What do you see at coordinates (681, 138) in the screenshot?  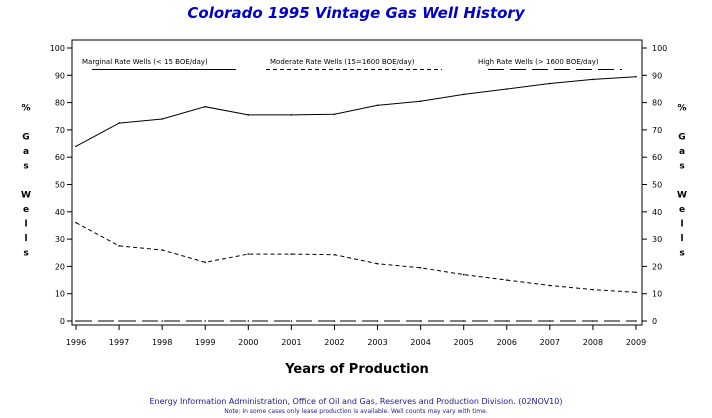 I see `y-axis-title-right-char-2: G` at bounding box center [681, 138].